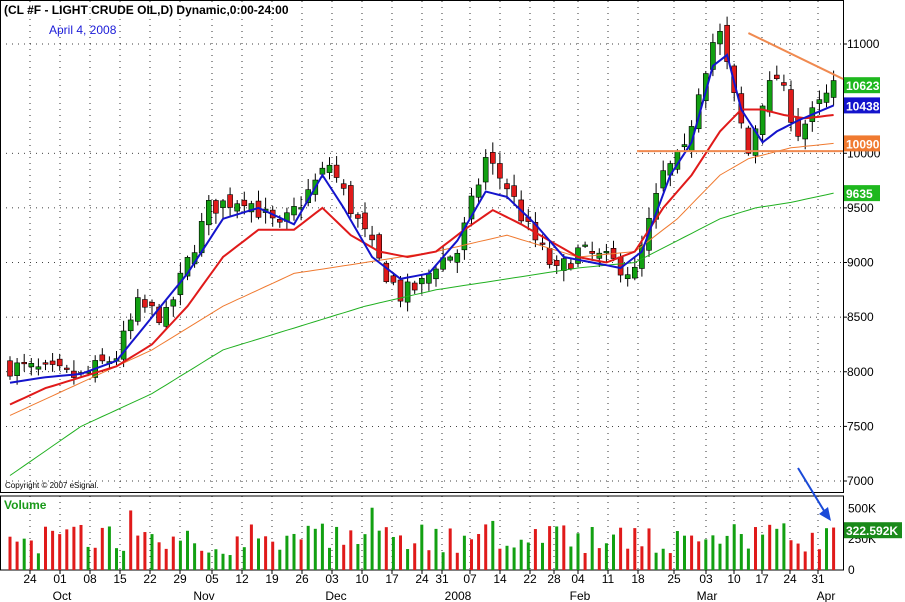  I want to click on x-month-label: Dec, so click(335, 595).